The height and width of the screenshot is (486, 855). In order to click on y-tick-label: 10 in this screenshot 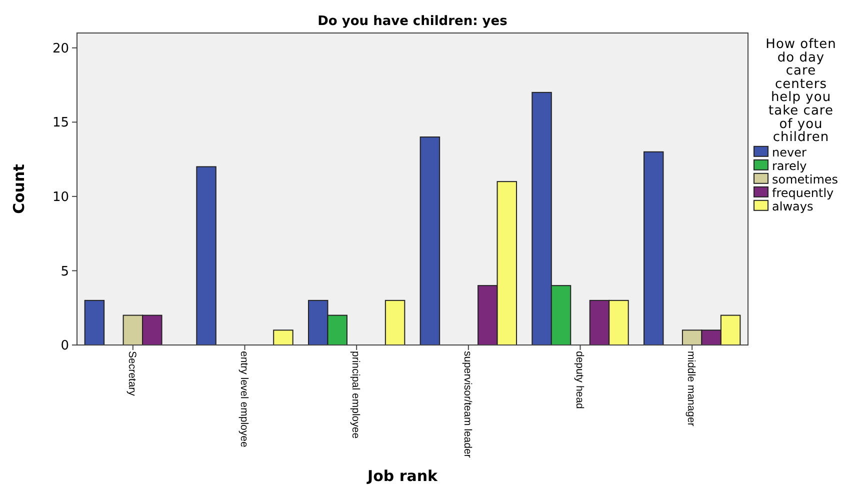, I will do `click(60, 197)`.